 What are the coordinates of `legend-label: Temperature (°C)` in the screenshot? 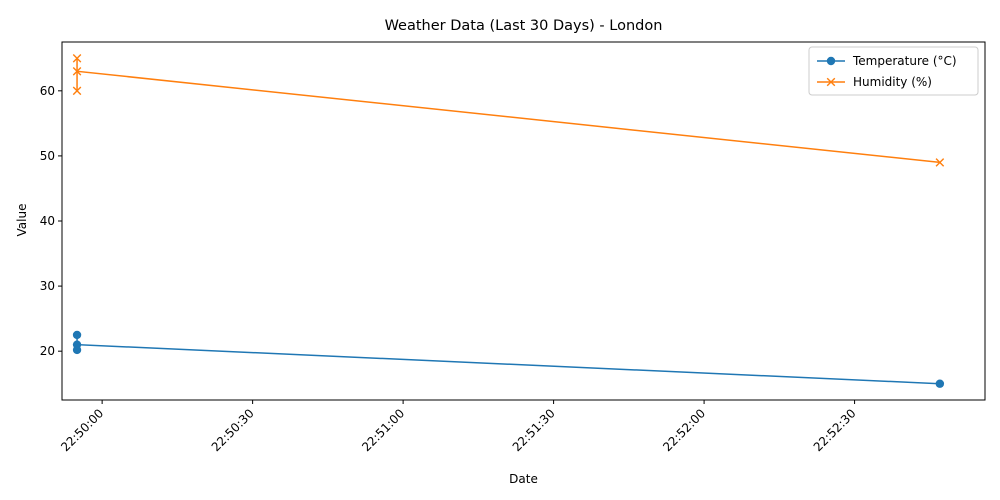 It's located at (904, 61).